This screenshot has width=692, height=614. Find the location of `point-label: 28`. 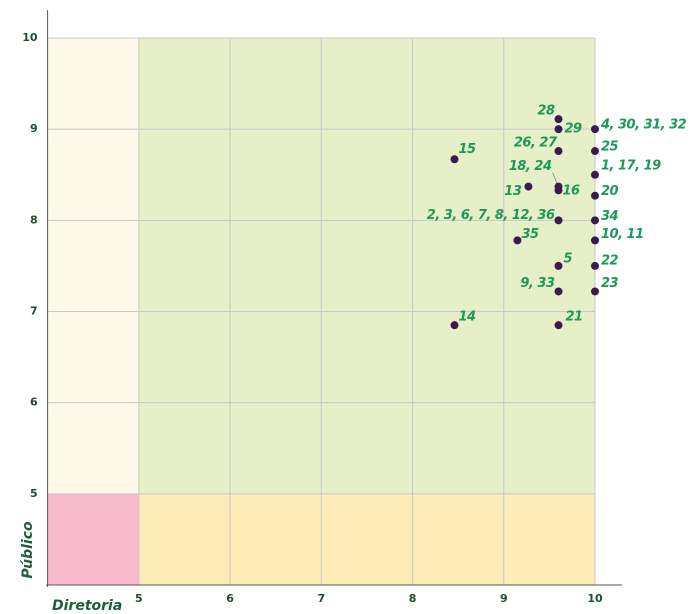

point-label: 28 is located at coordinates (546, 111).